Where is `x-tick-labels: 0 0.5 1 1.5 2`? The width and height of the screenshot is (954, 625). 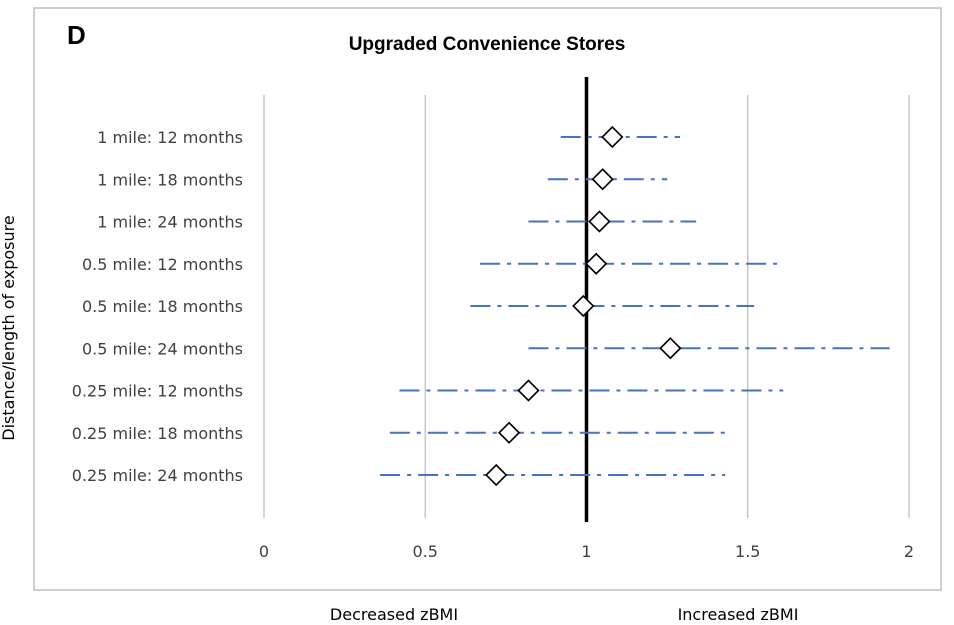
x-tick-labels: 0 0.5 1 1.5 2 is located at coordinates (586, 551).